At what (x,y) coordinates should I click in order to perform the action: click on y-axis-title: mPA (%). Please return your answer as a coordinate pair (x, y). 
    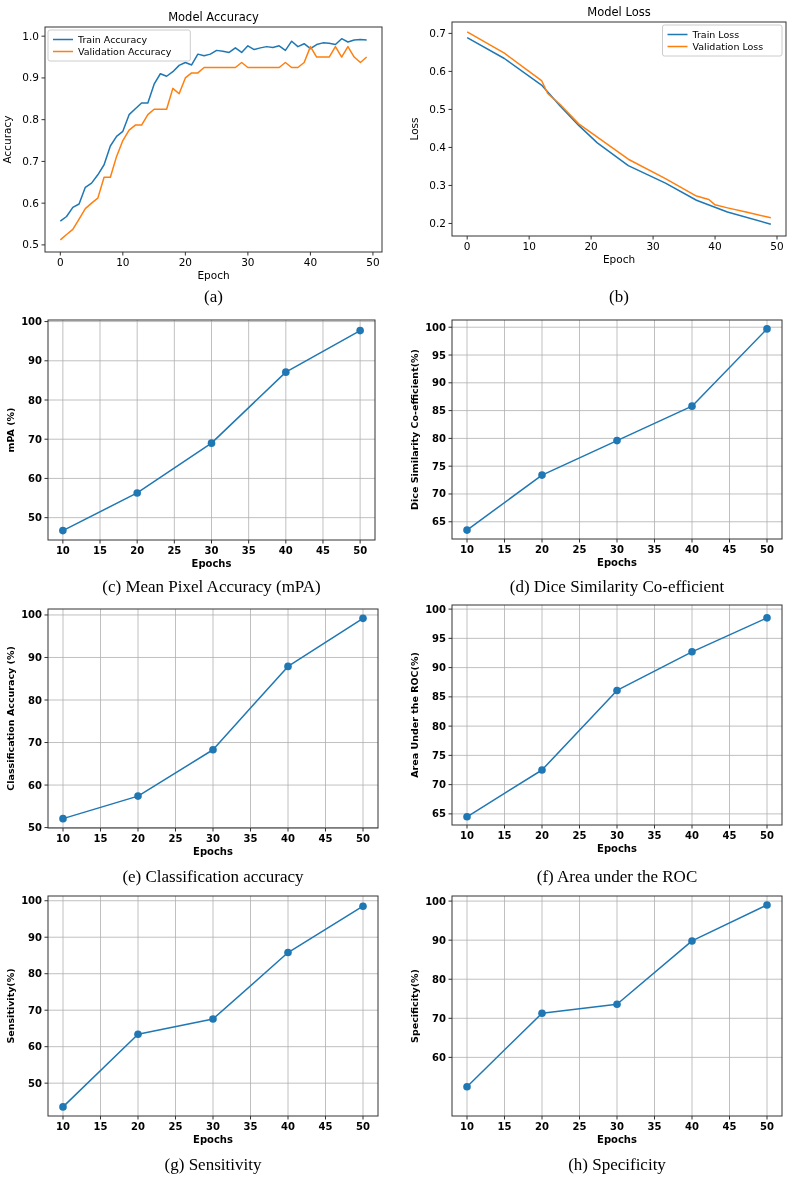
    Looking at the image, I should click on (10, 430).